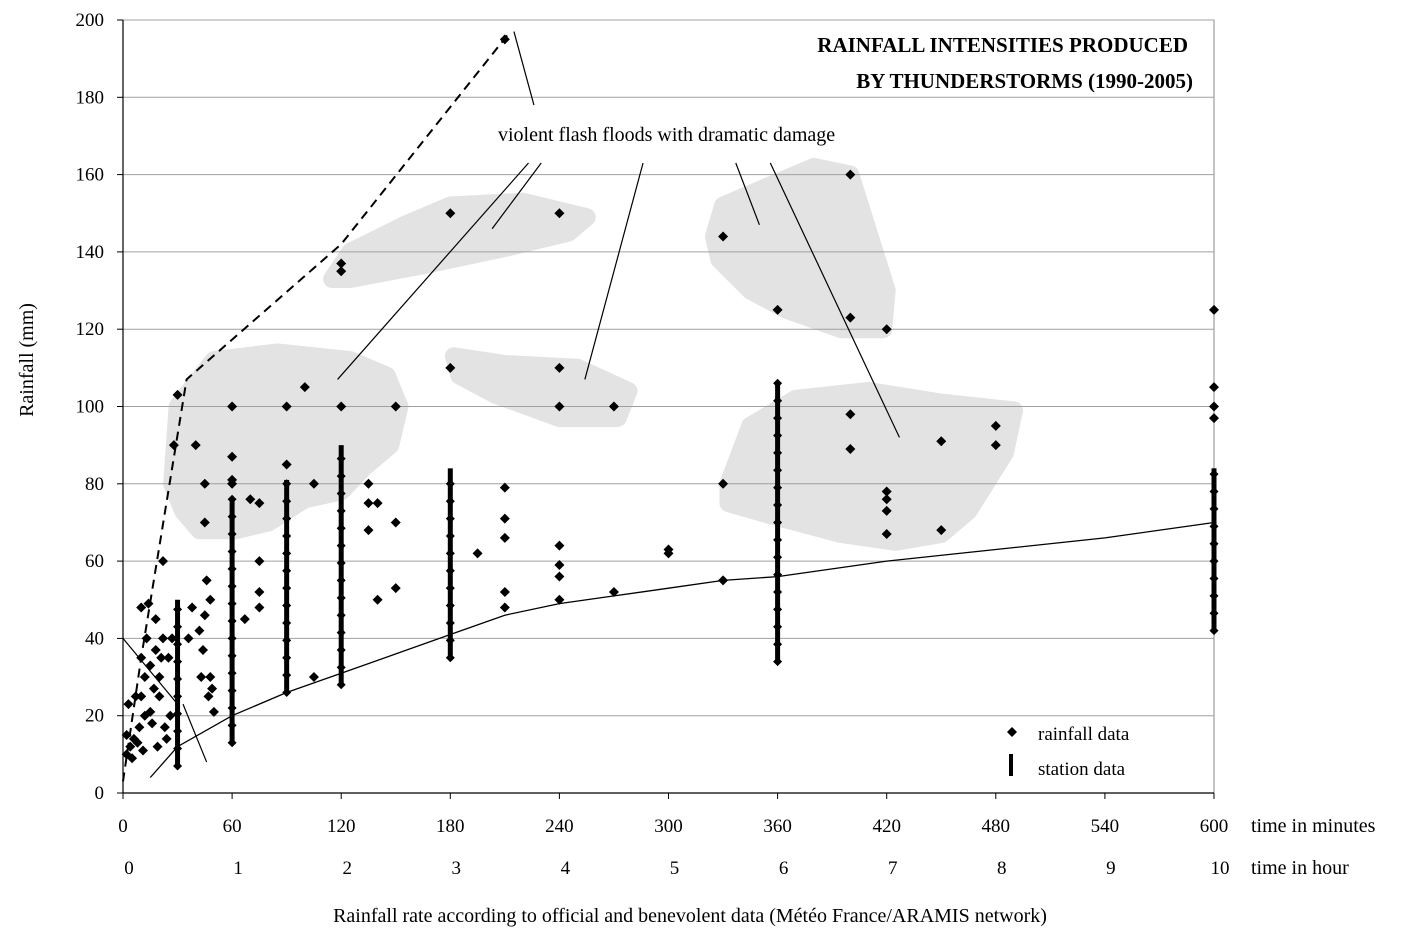  I want to click on y-tick-label-7: 140, so click(90, 252).